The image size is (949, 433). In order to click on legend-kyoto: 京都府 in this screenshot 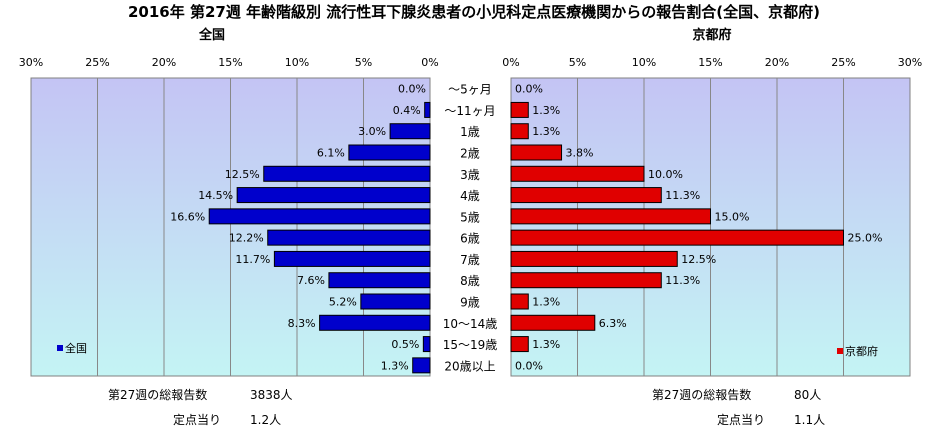, I will do `click(857, 351)`.